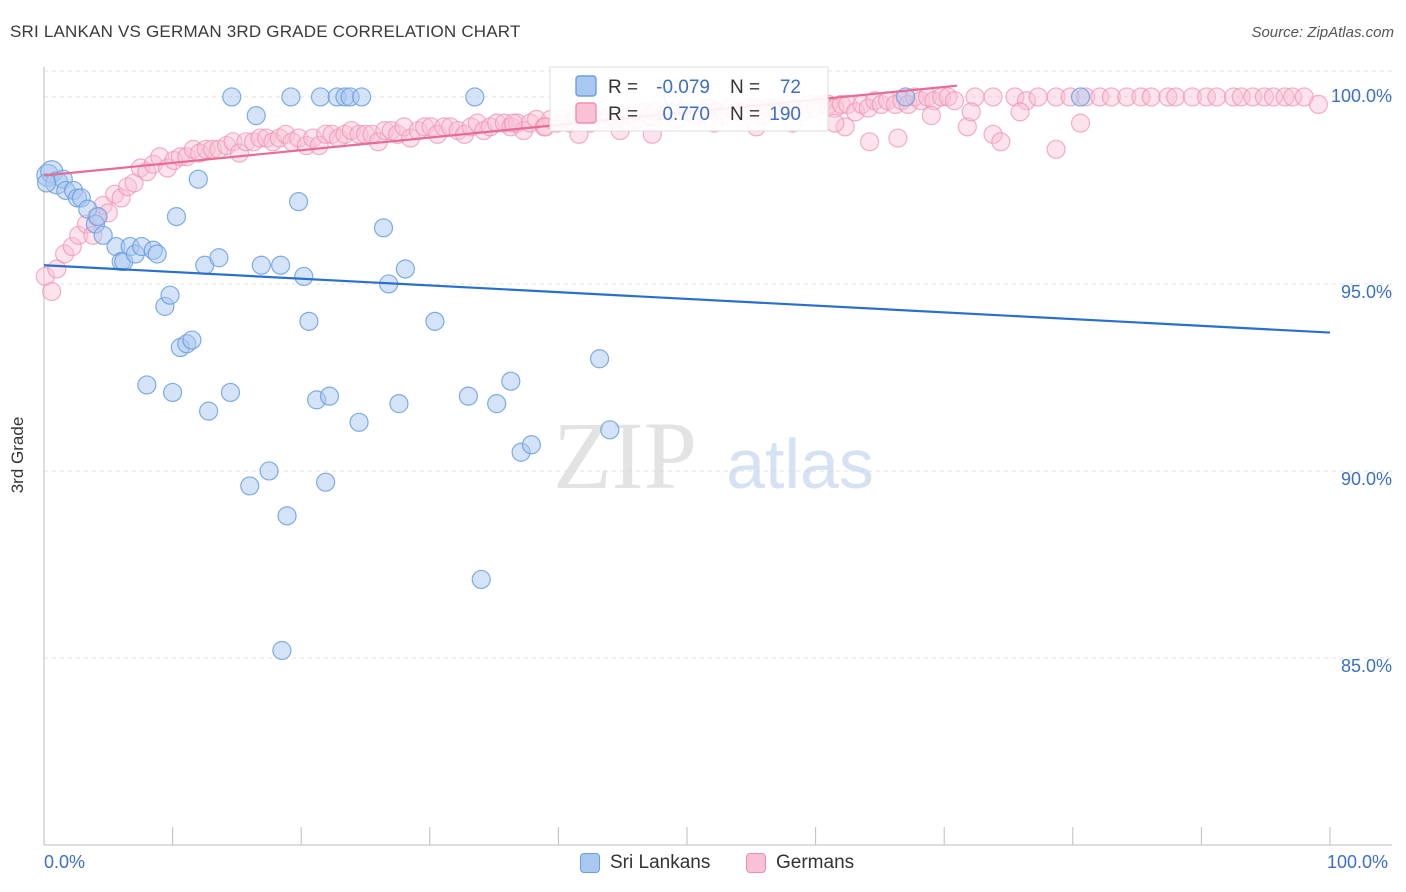 This screenshot has width=1406, height=892. I want to click on y-tick-label-0: 85.0%, so click(1366, 666).